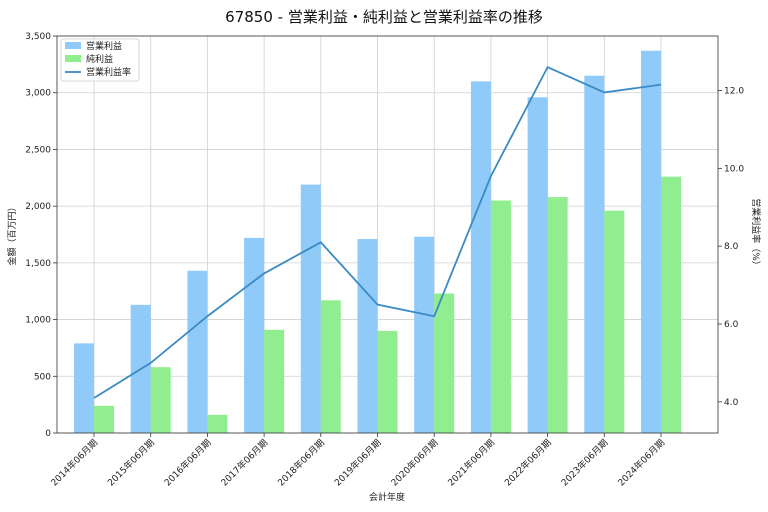 The width and height of the screenshot is (768, 512). I want to click on y2-axis-ticks: 4.0 6.0 8.0 10.0 12.0, so click(731, 247).